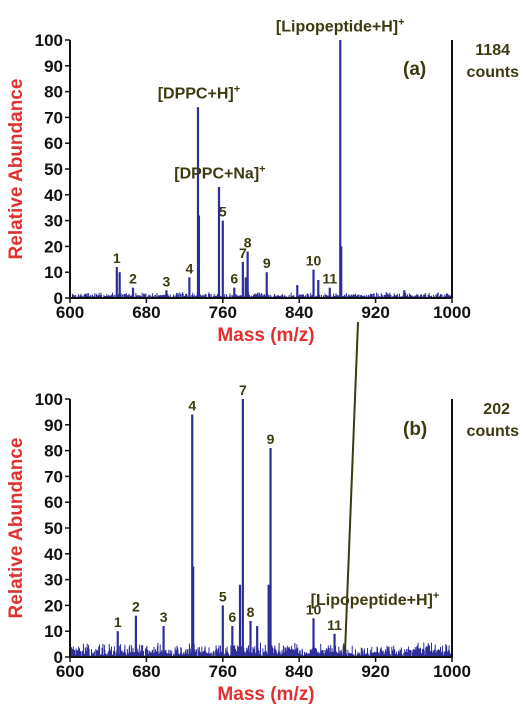 This screenshot has width=523, height=709. What do you see at coordinates (351, 487) in the screenshot?
I see `annotation-pointer-b` at bounding box center [351, 487].